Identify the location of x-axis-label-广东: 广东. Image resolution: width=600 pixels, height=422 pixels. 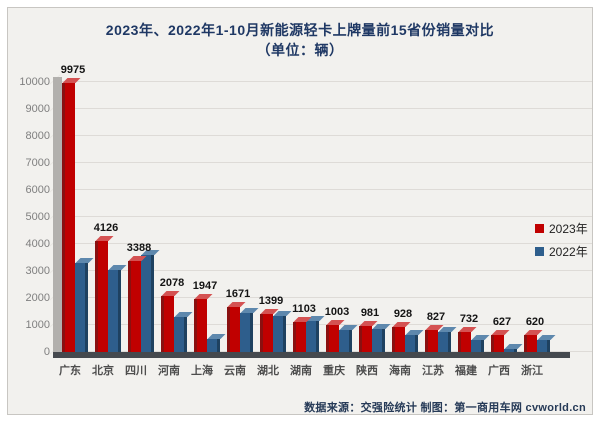
(70, 371).